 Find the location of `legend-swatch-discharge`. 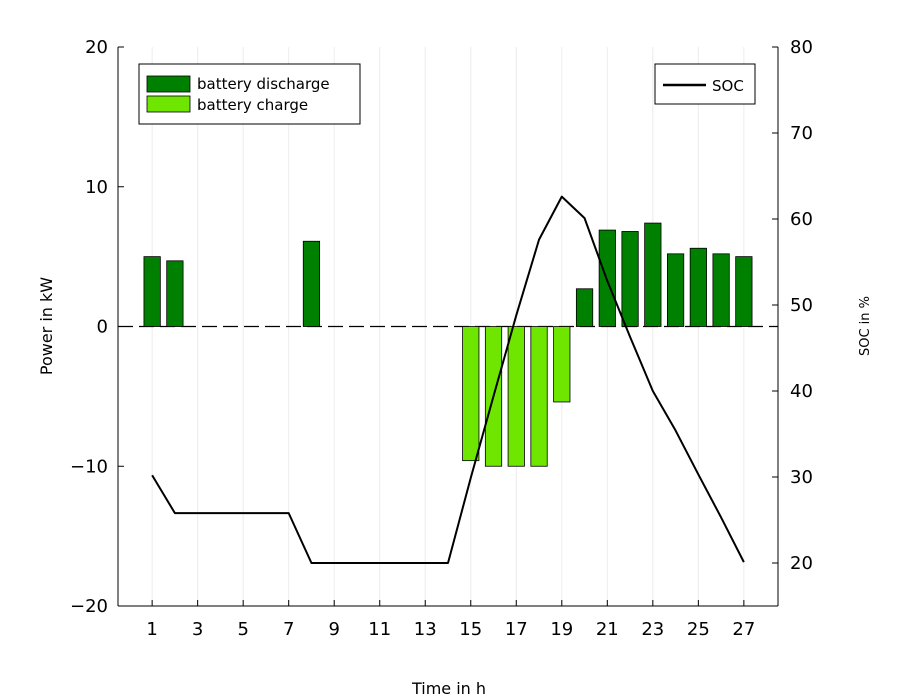

legend-swatch-discharge is located at coordinates (168, 84).